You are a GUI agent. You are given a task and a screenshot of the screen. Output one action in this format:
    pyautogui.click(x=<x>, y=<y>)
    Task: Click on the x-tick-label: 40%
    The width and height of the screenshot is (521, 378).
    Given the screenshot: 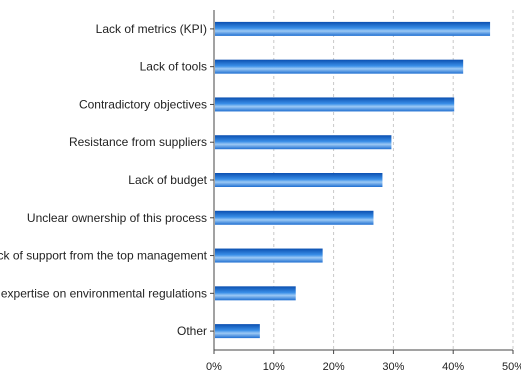 What is the action you would take?
    pyautogui.click(x=453, y=367)
    